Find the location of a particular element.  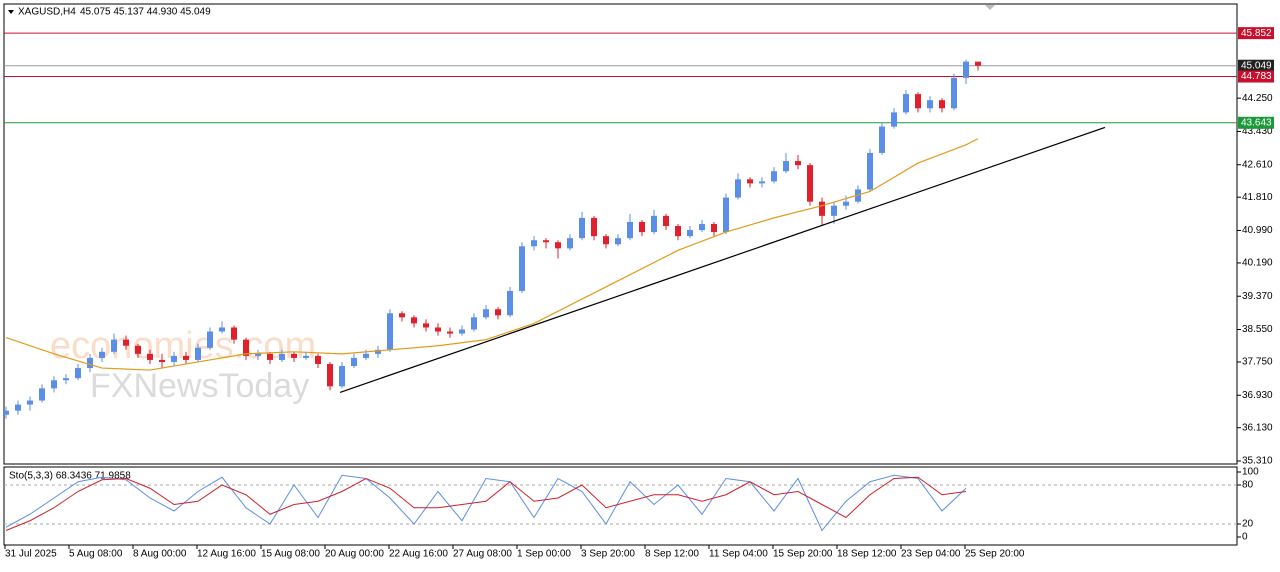

x-tick-label: 27 Aug 08:00 is located at coordinates (482, 554).